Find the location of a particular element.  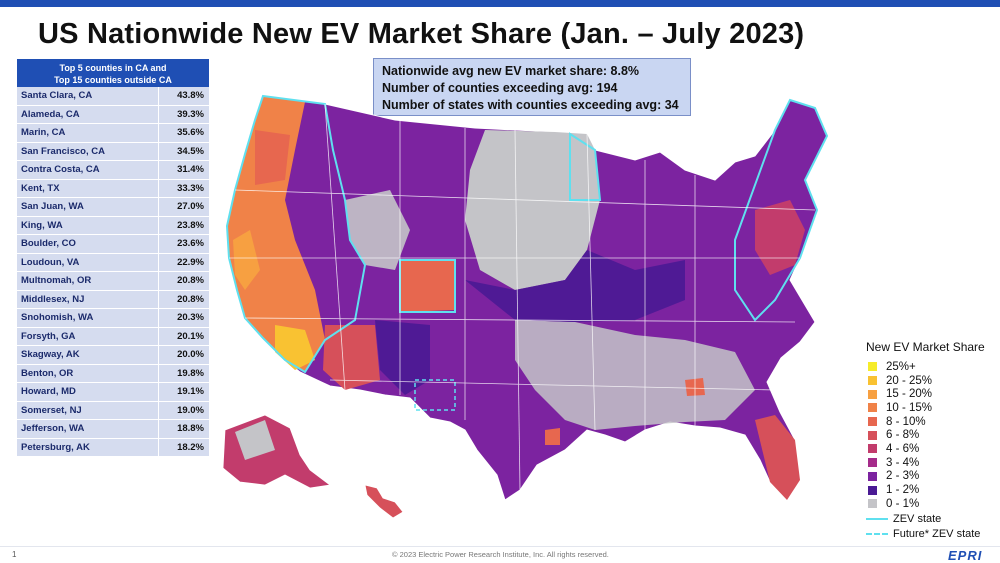

county-name: San Francisco, CA is located at coordinates (88, 151).